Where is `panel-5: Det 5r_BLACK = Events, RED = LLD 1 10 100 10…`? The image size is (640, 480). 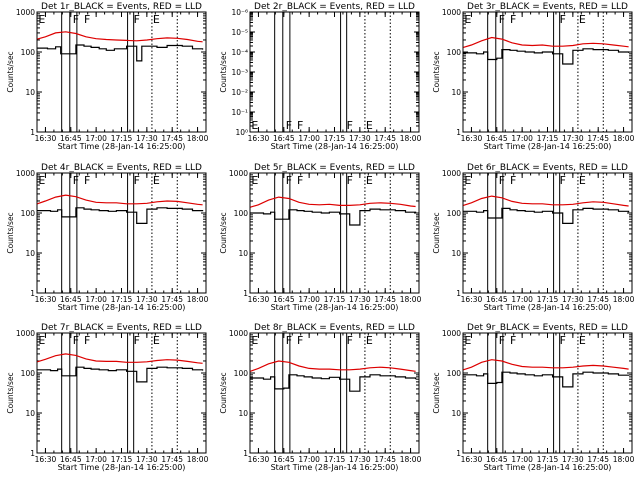
panel-5: Det 5r_BLACK = Events, RED = LLD 1 10 100 10… is located at coordinates (320, 237).